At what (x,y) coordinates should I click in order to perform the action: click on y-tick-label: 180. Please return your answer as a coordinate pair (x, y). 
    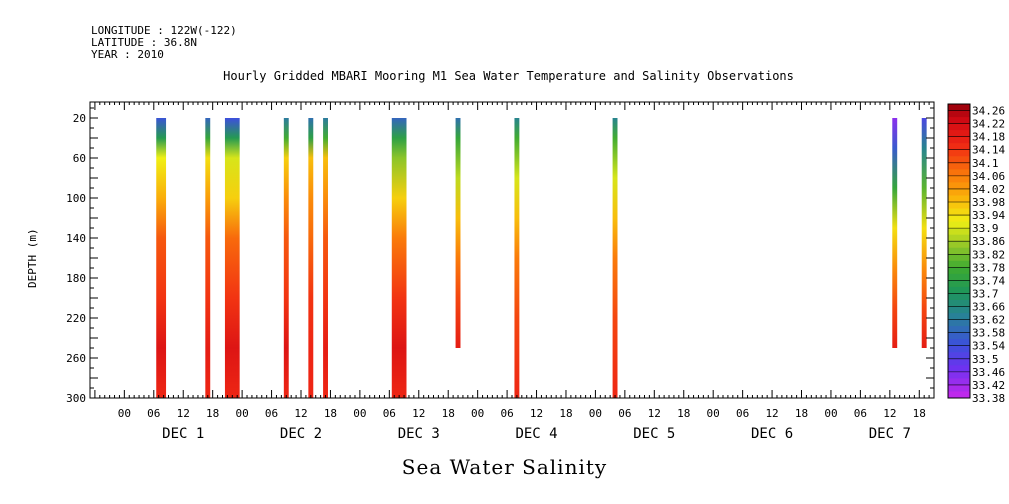
    Looking at the image, I should click on (76, 278).